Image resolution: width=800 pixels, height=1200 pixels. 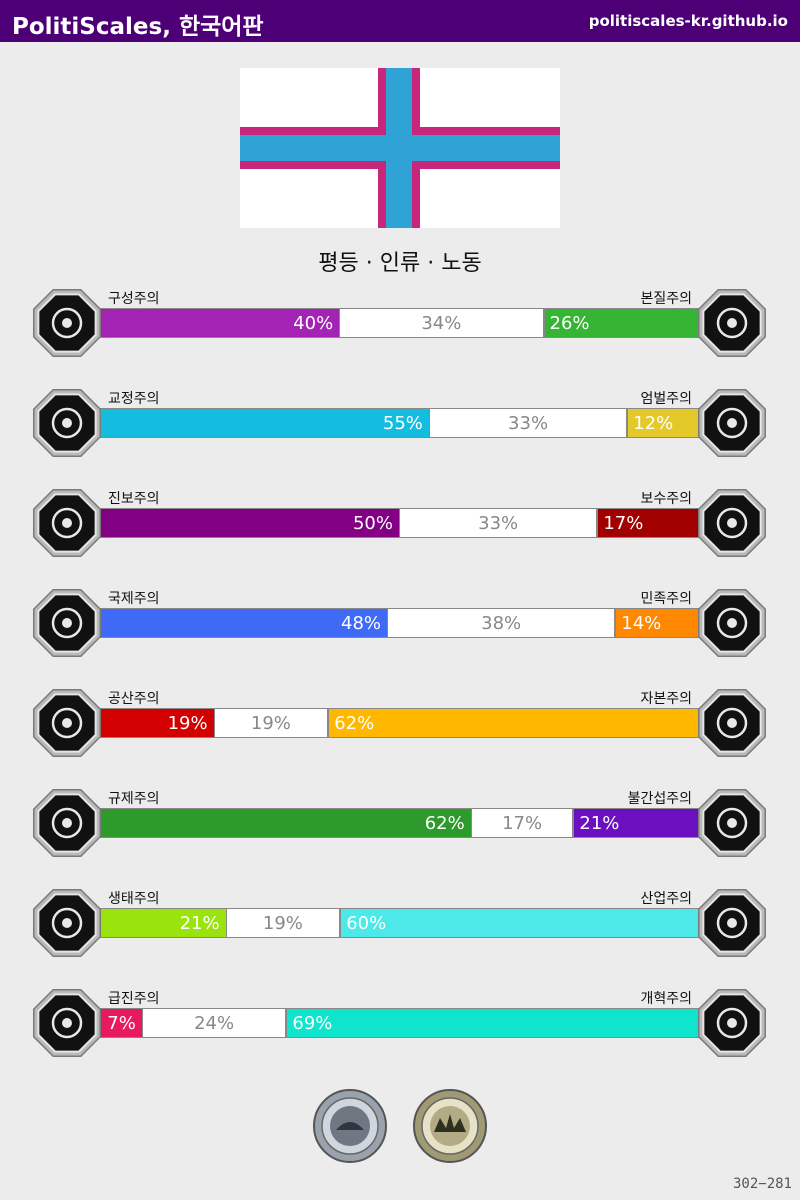 What do you see at coordinates (134, 299) in the screenshot?
I see `axis-left-label: 구성주의` at bounding box center [134, 299].